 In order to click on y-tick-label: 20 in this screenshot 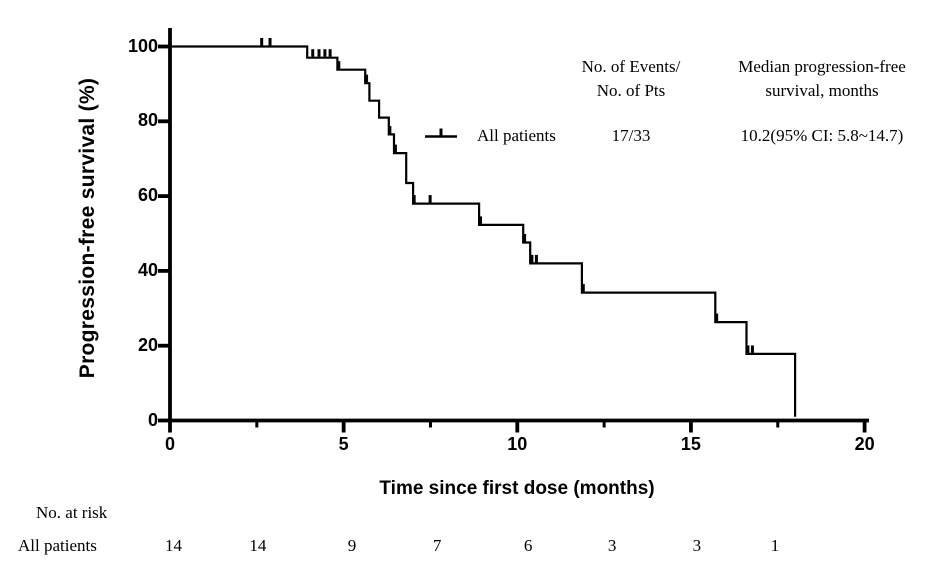, I will do `click(147, 344)`.